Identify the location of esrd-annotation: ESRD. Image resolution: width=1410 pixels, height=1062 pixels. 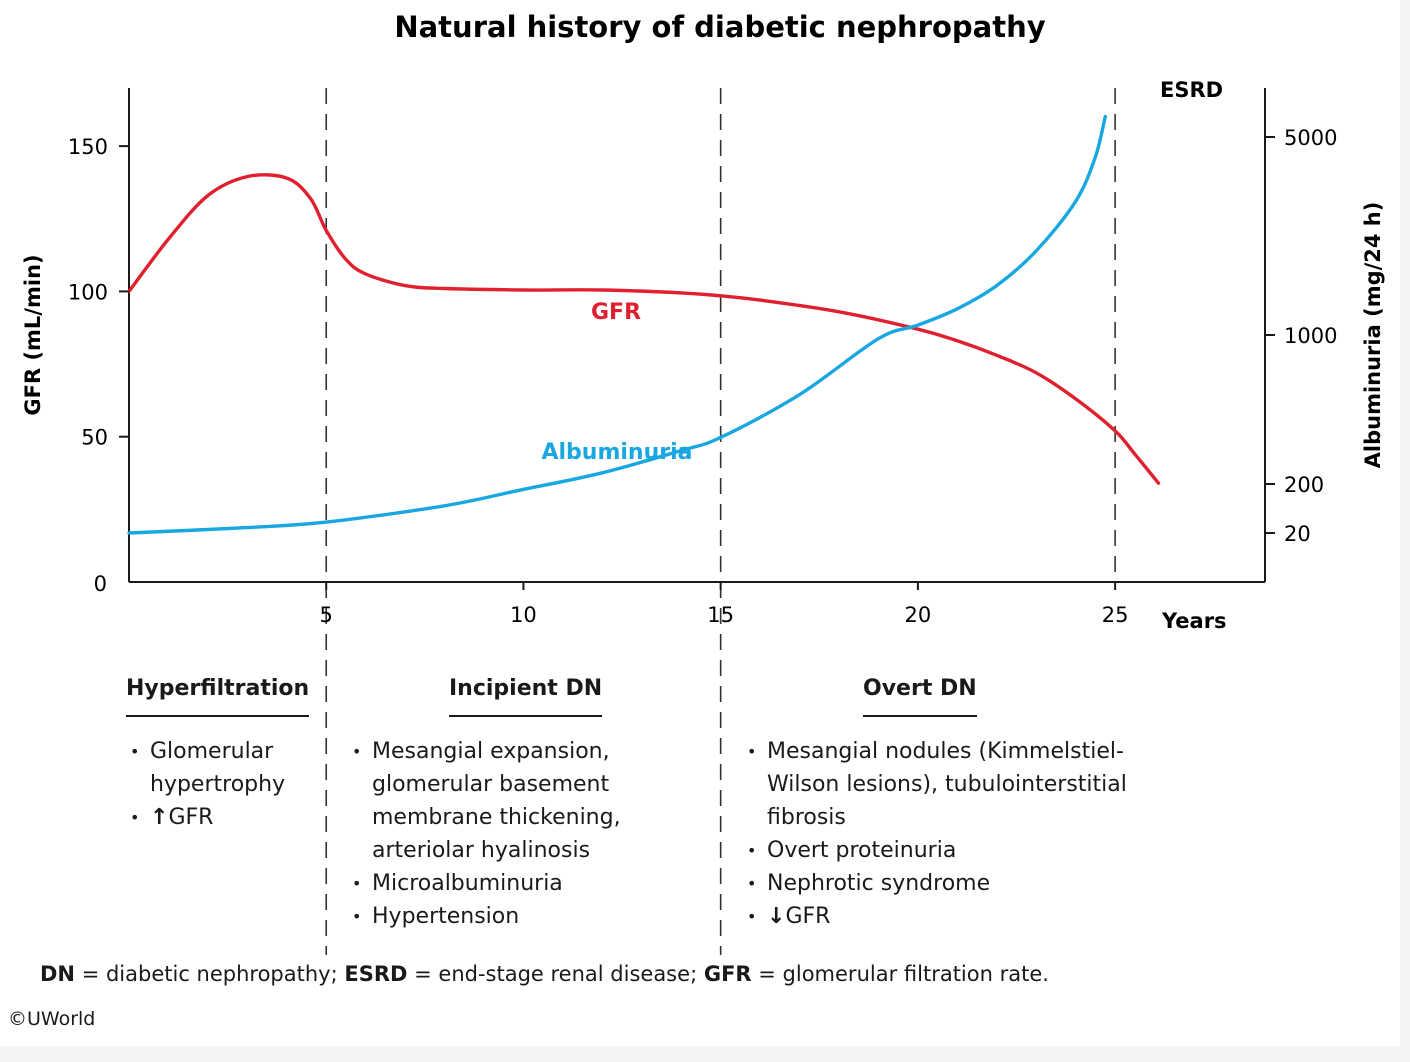
(1191, 90).